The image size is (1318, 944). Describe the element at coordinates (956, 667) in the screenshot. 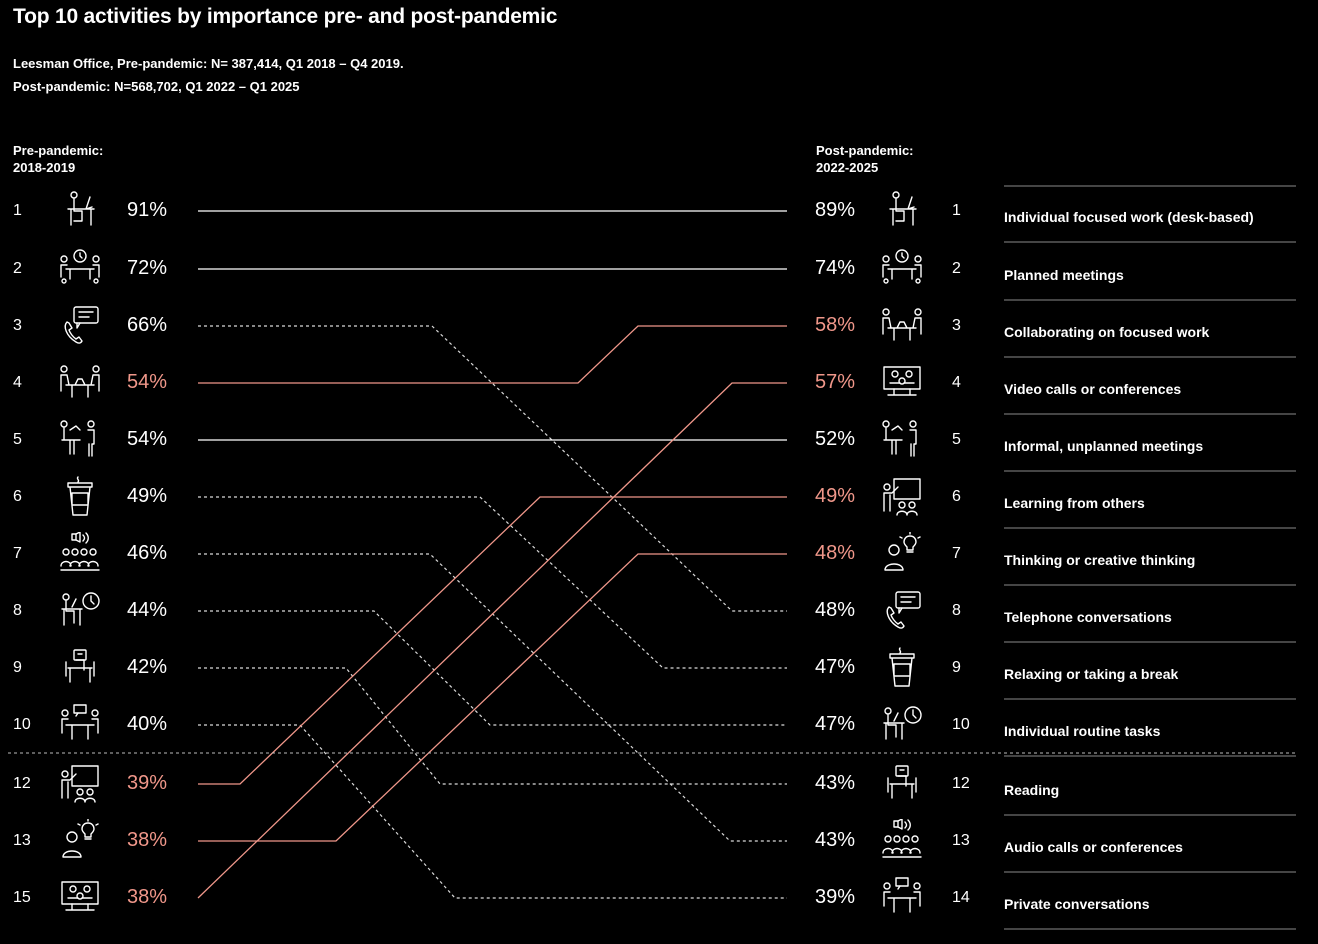

I see `right-rank: 9` at that location.